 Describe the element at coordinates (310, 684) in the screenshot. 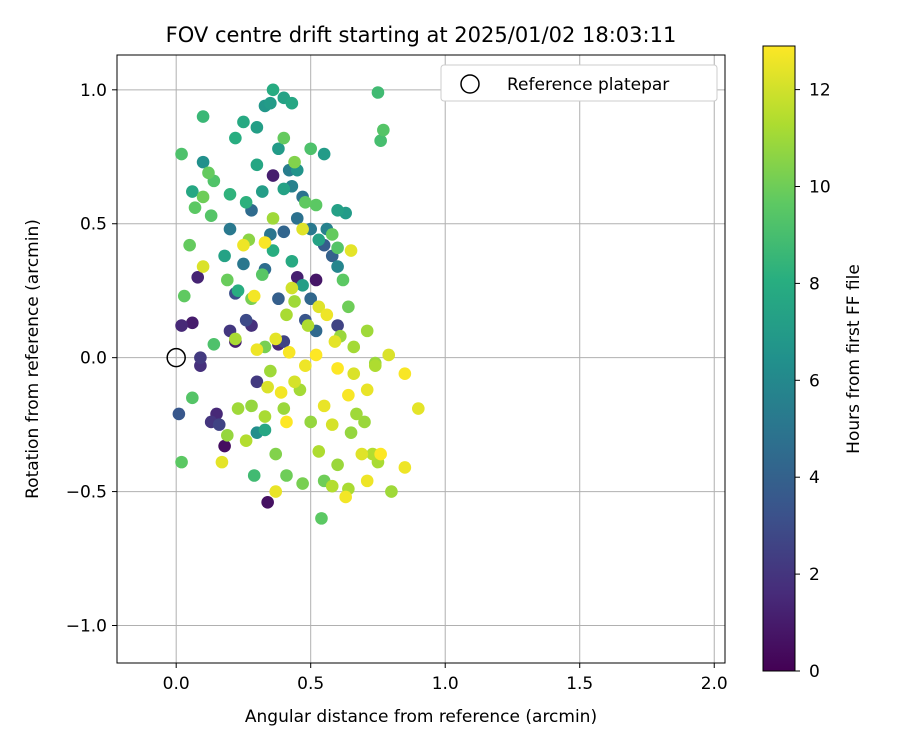

I see `x-tick-label: 0.5` at that location.